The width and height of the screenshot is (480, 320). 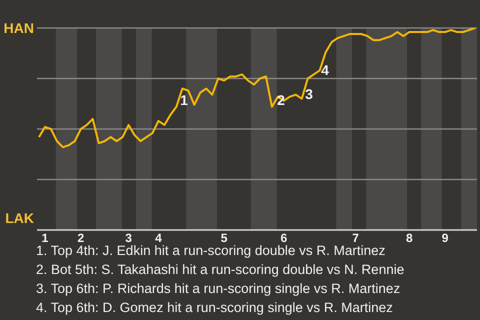 What do you see at coordinates (309, 94) in the screenshot?
I see `annotation: 3` at bounding box center [309, 94].